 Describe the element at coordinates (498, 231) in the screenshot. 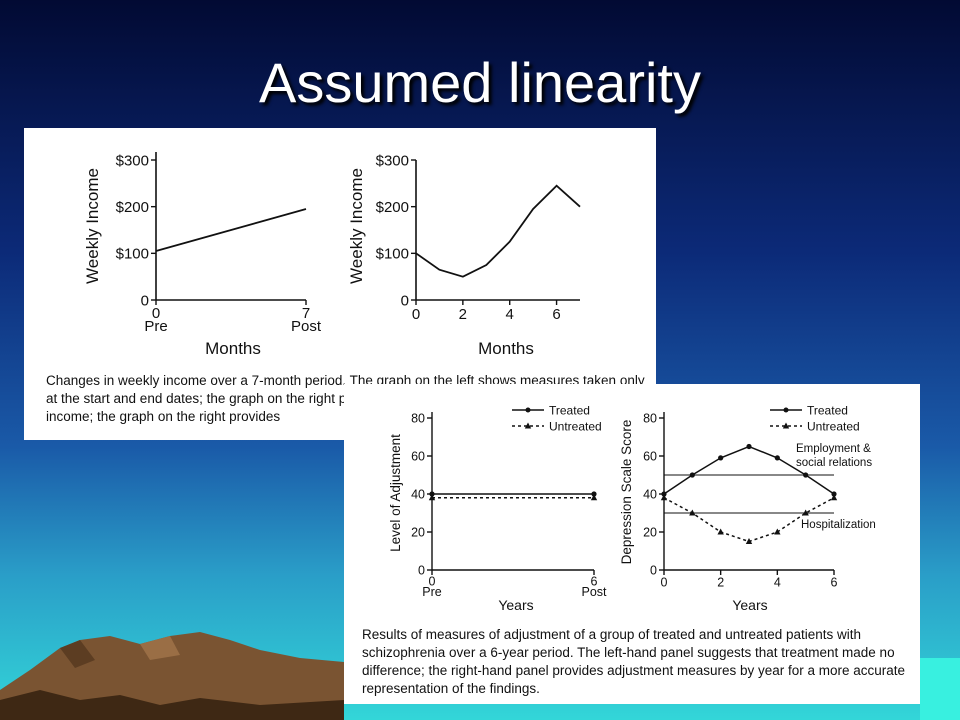

I see `income-monthly-series-line` at that location.